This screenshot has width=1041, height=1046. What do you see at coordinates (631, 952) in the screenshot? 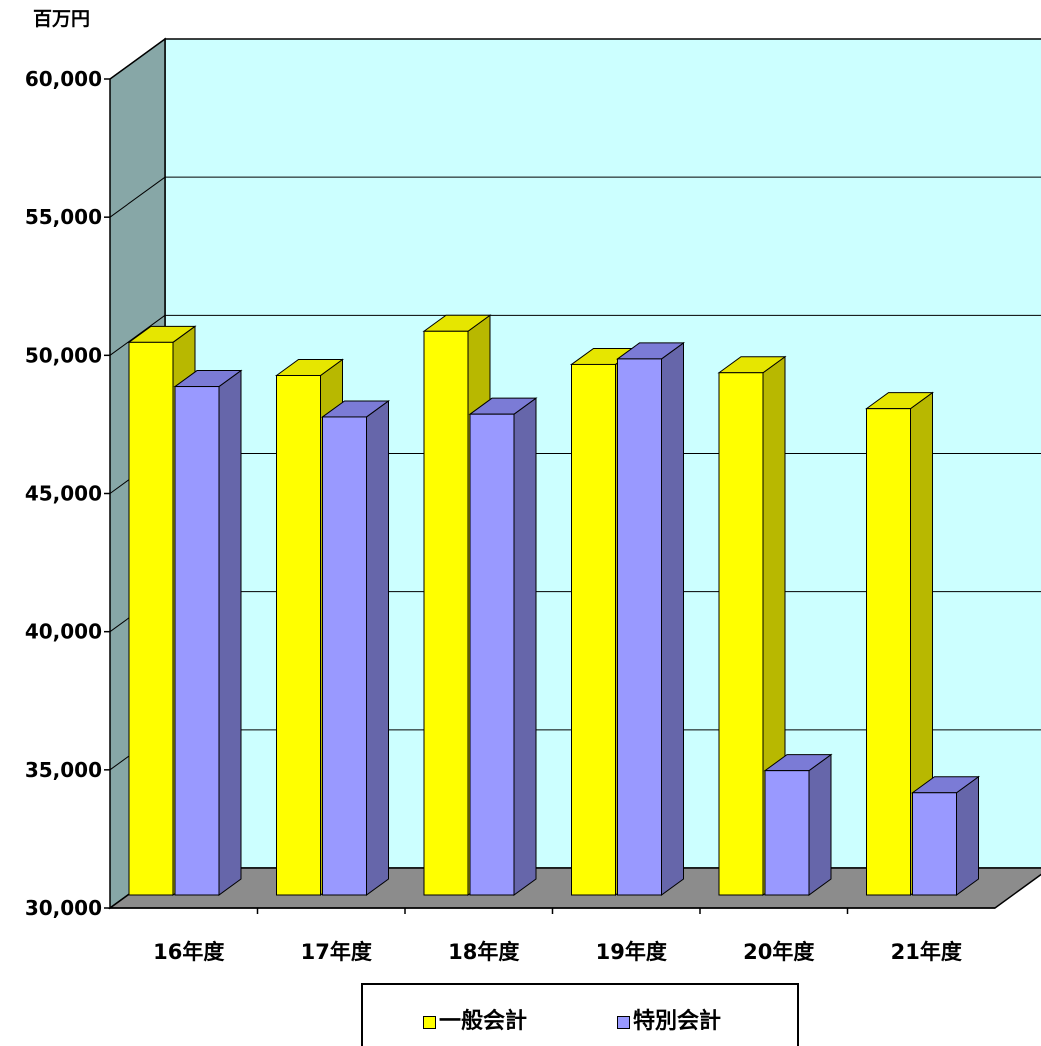
I see `x-tick-label: 19年度` at bounding box center [631, 952].